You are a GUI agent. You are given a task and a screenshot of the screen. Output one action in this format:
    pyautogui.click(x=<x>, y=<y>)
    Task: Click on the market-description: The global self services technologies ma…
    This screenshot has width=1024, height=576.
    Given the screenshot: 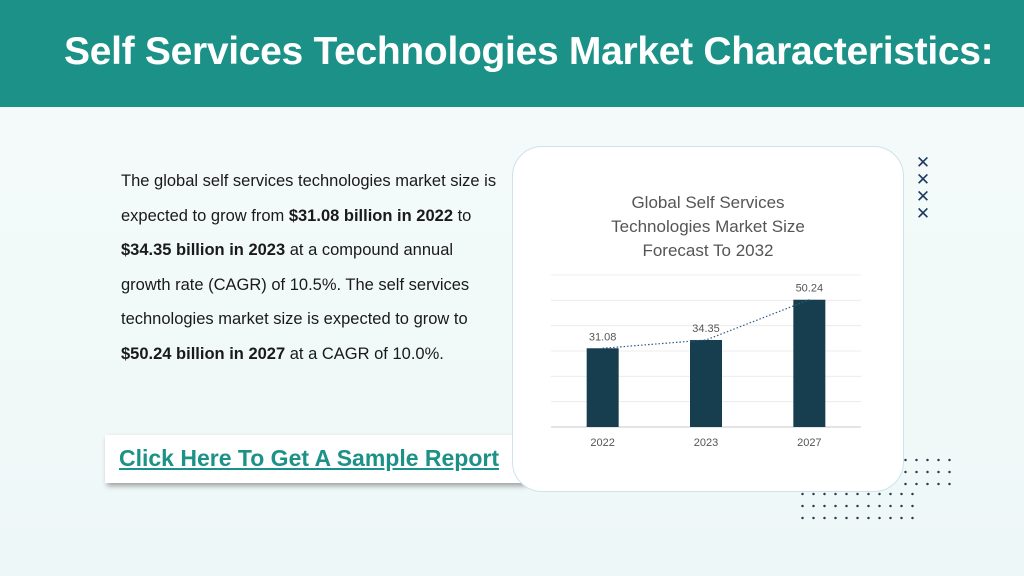 What is the action you would take?
    pyautogui.click(x=311, y=267)
    